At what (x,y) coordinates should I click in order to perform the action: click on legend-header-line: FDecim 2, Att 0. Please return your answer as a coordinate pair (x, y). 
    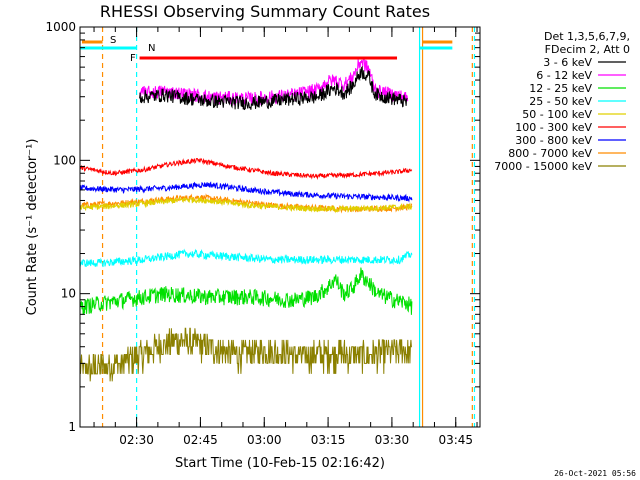
    Looking at the image, I should click on (587, 49).